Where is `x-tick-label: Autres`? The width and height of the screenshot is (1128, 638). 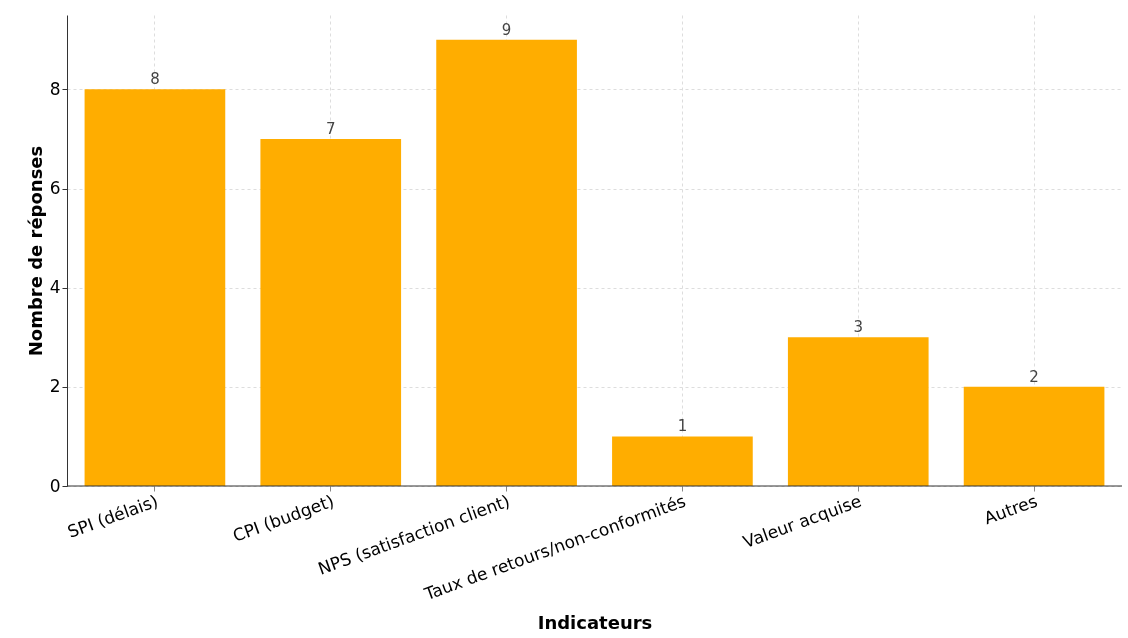 x-tick-label: Autres is located at coordinates (1011, 509).